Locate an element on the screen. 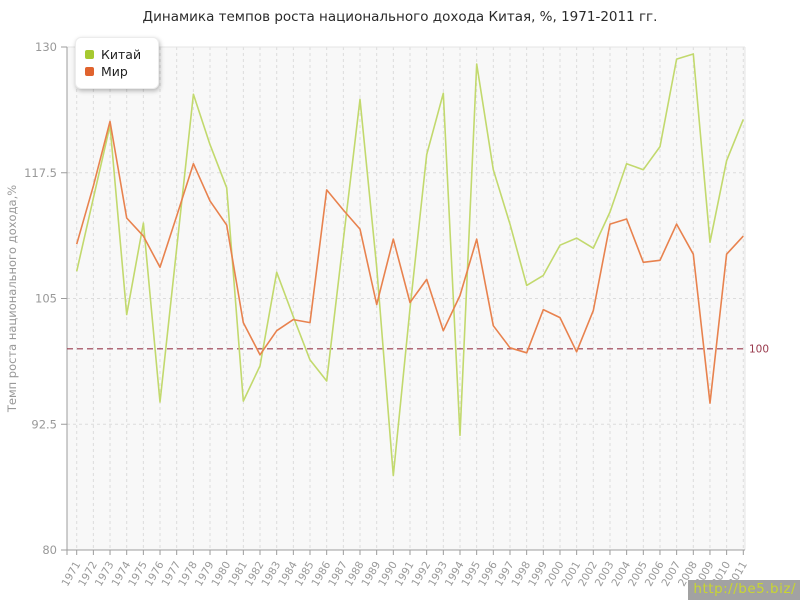 The image size is (800, 600). china-series-swatch-icon is located at coordinates (89, 54).